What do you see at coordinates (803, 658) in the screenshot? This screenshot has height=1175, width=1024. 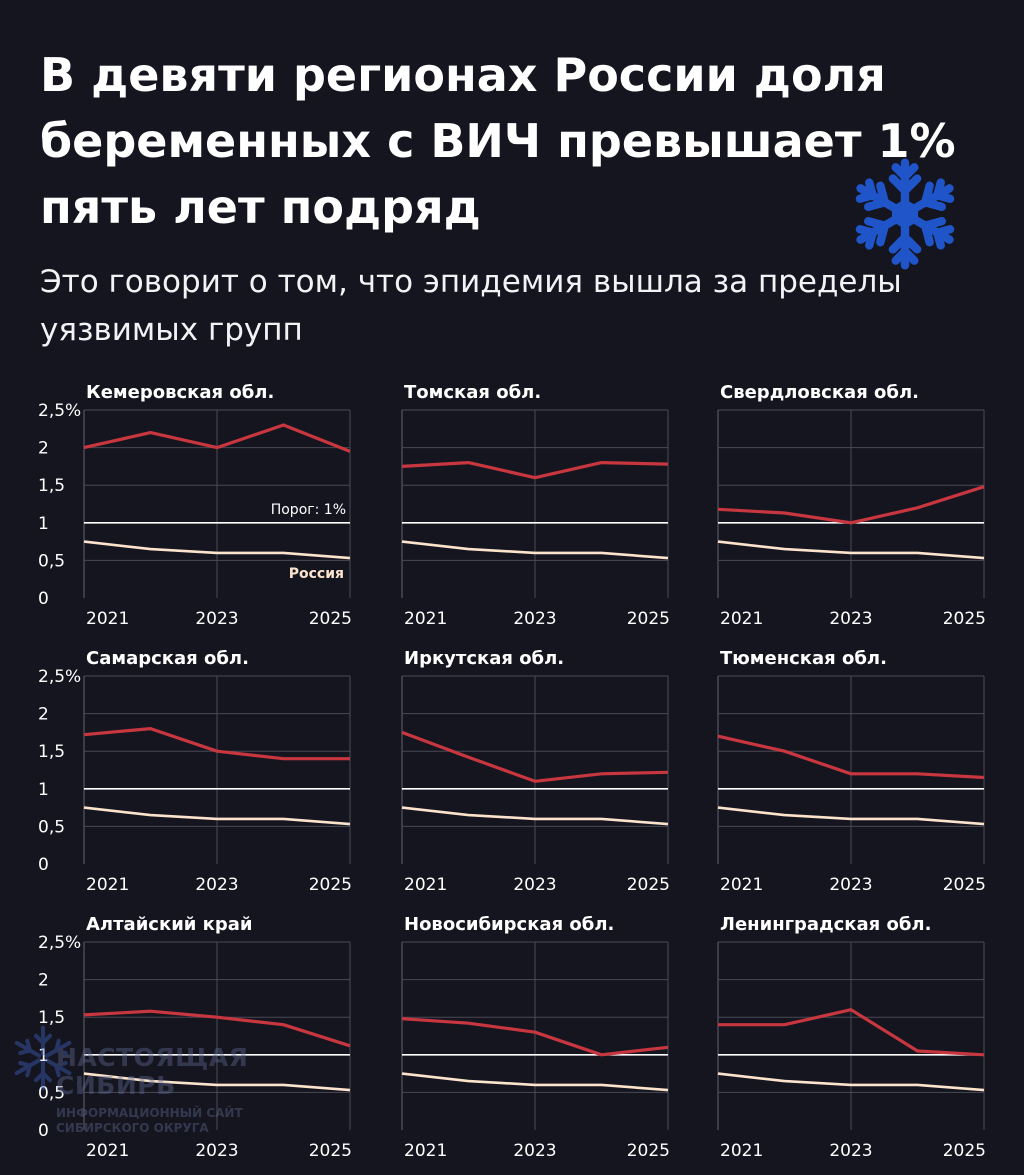 I see `chart-panel-title: Тюменская обл.` at bounding box center [803, 658].